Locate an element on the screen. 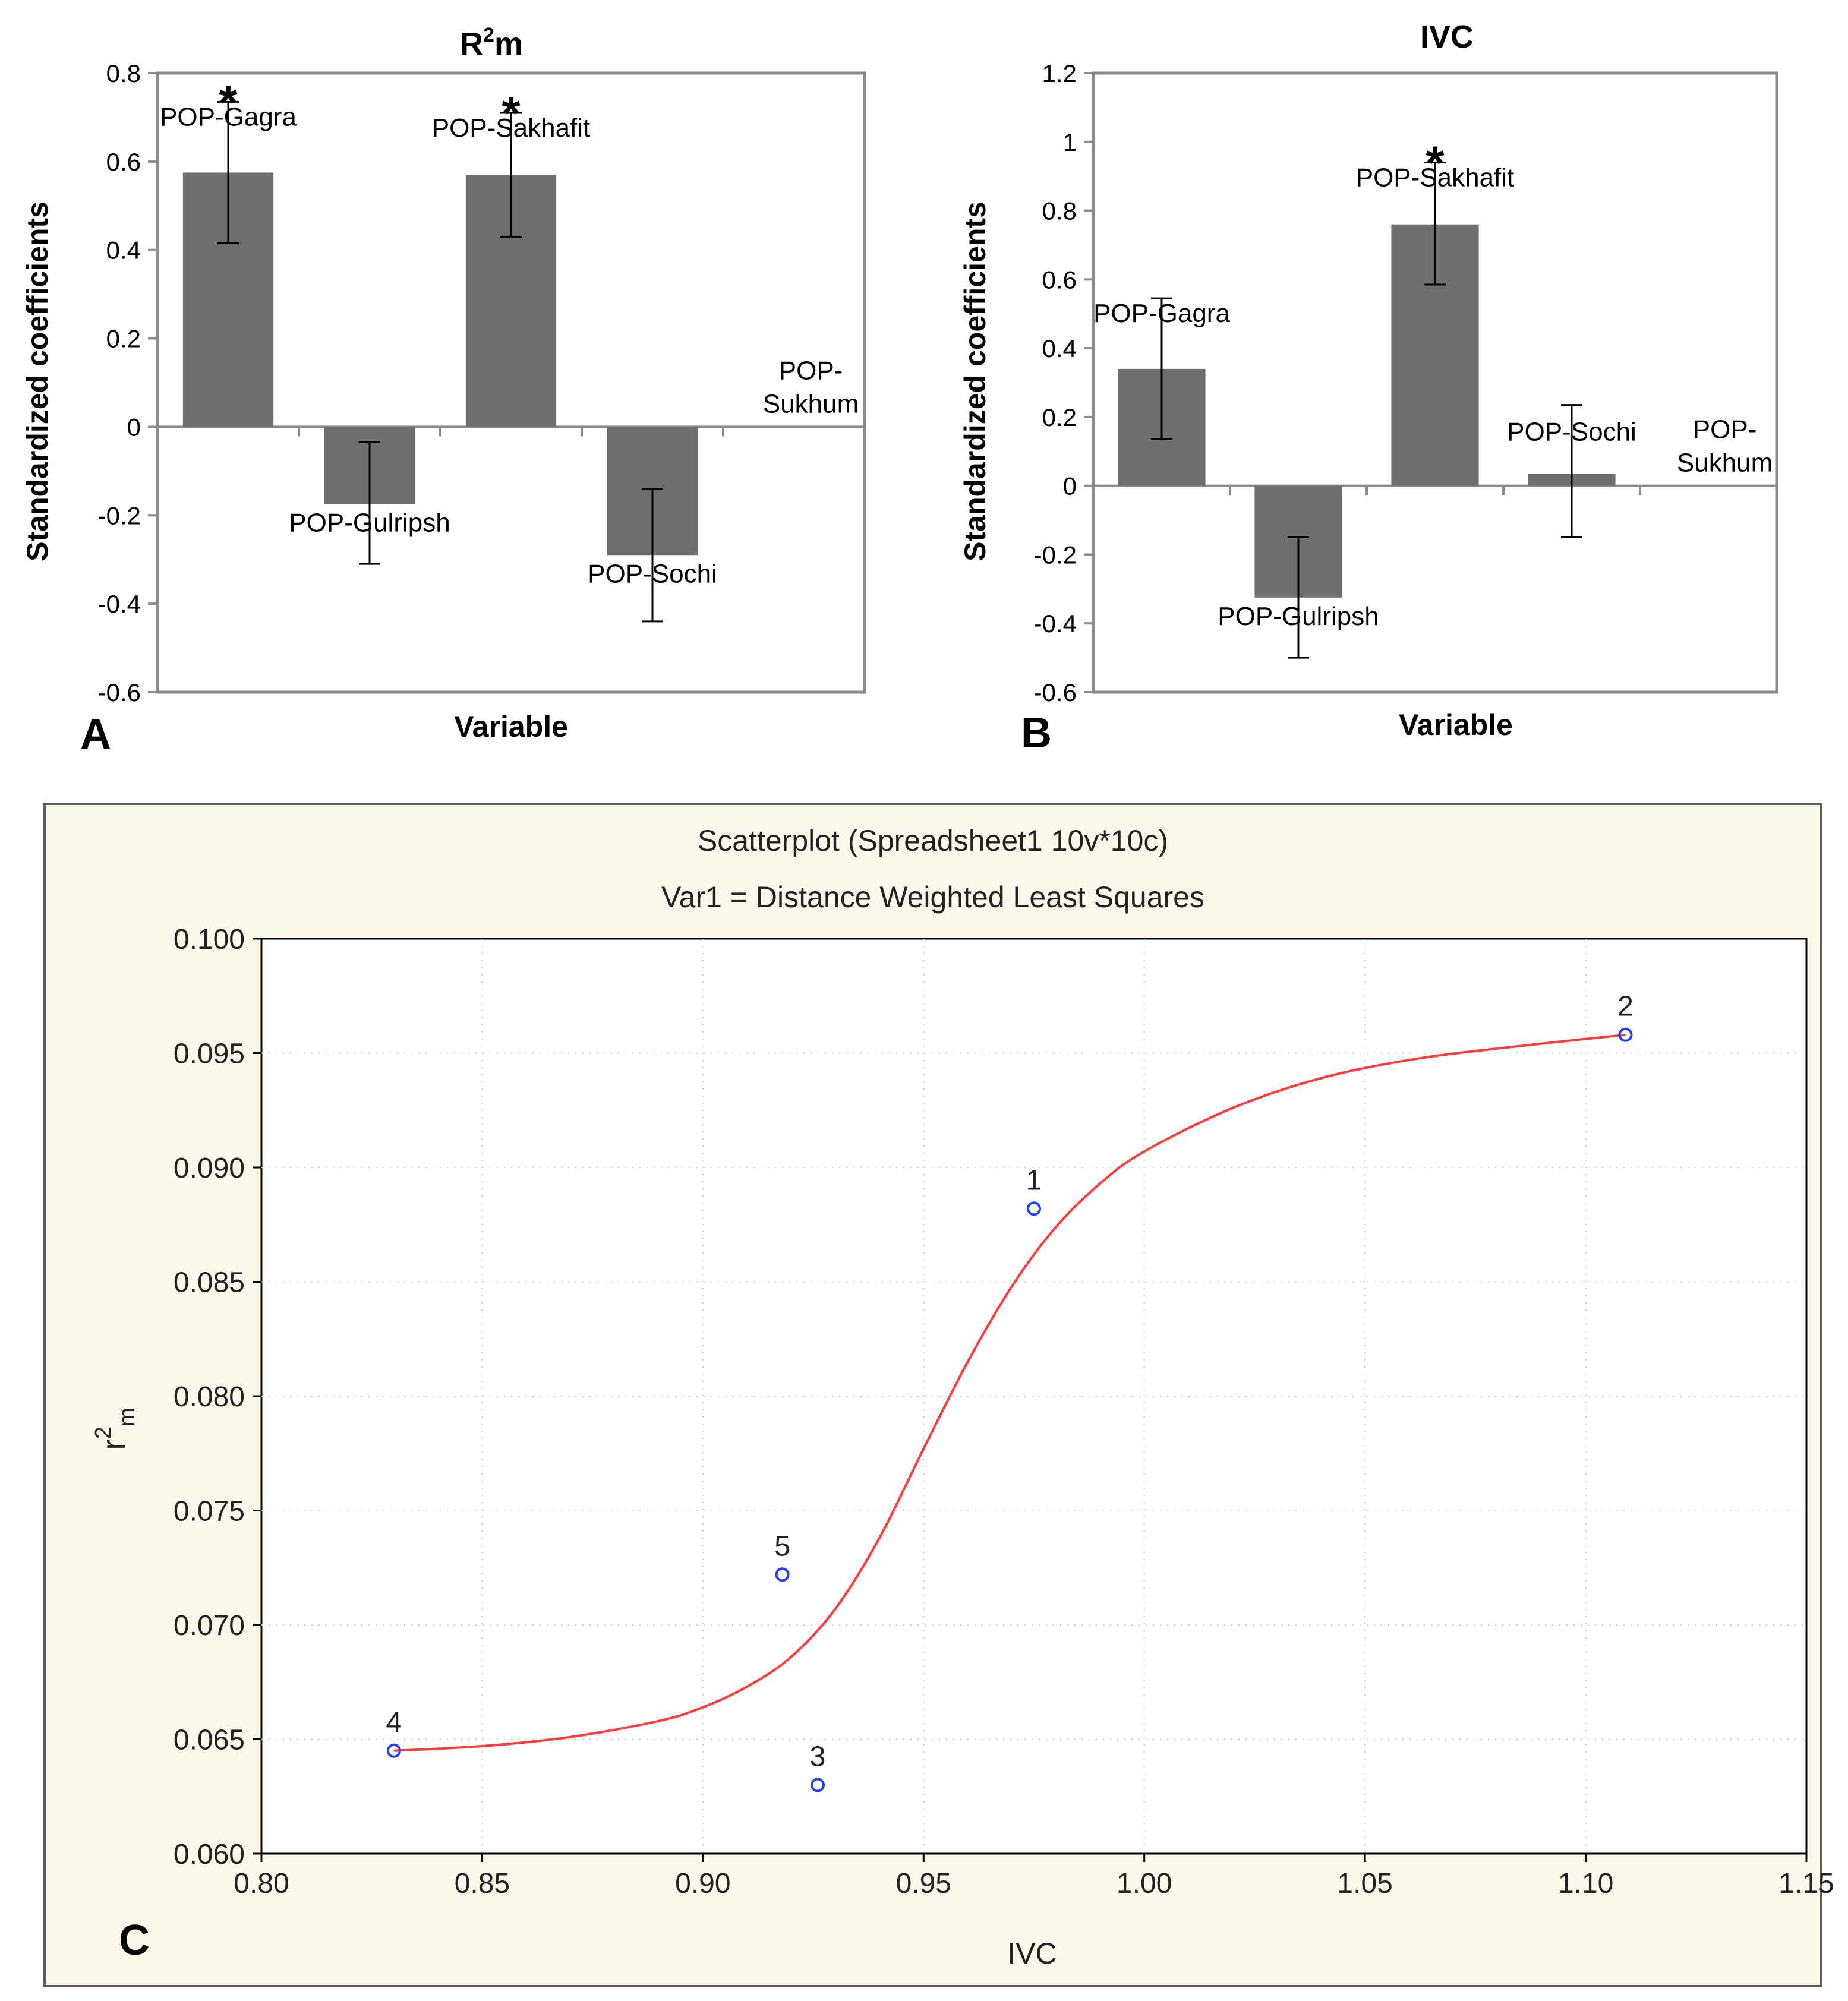  panel-a-y-tick-label: 0.6 is located at coordinates (123, 162).